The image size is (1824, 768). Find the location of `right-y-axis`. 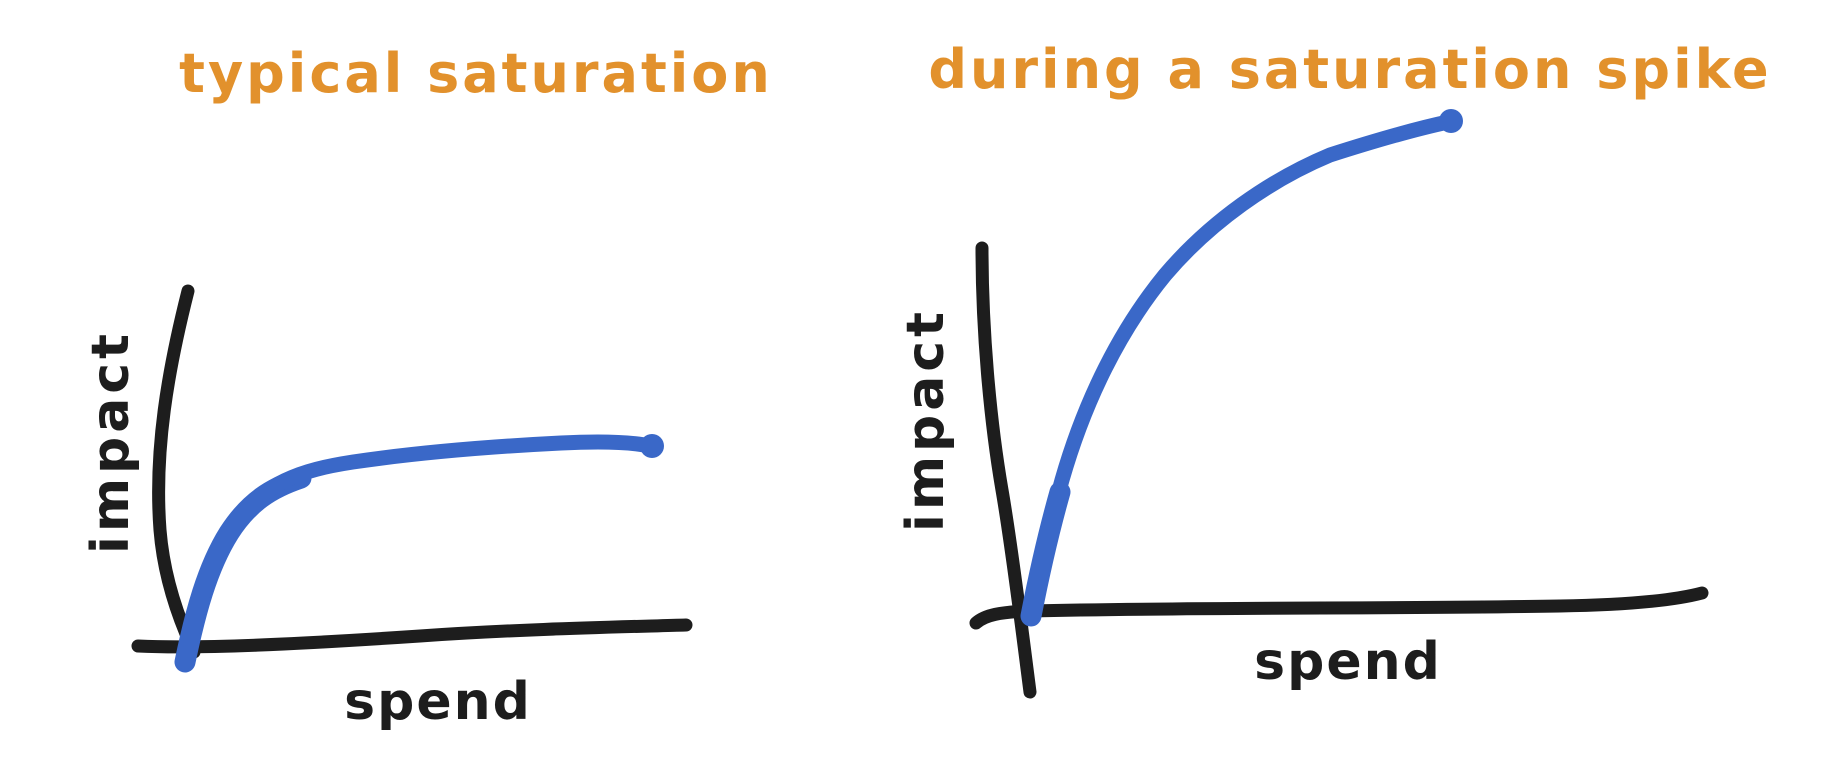

right-y-axis is located at coordinates (1006, 470).